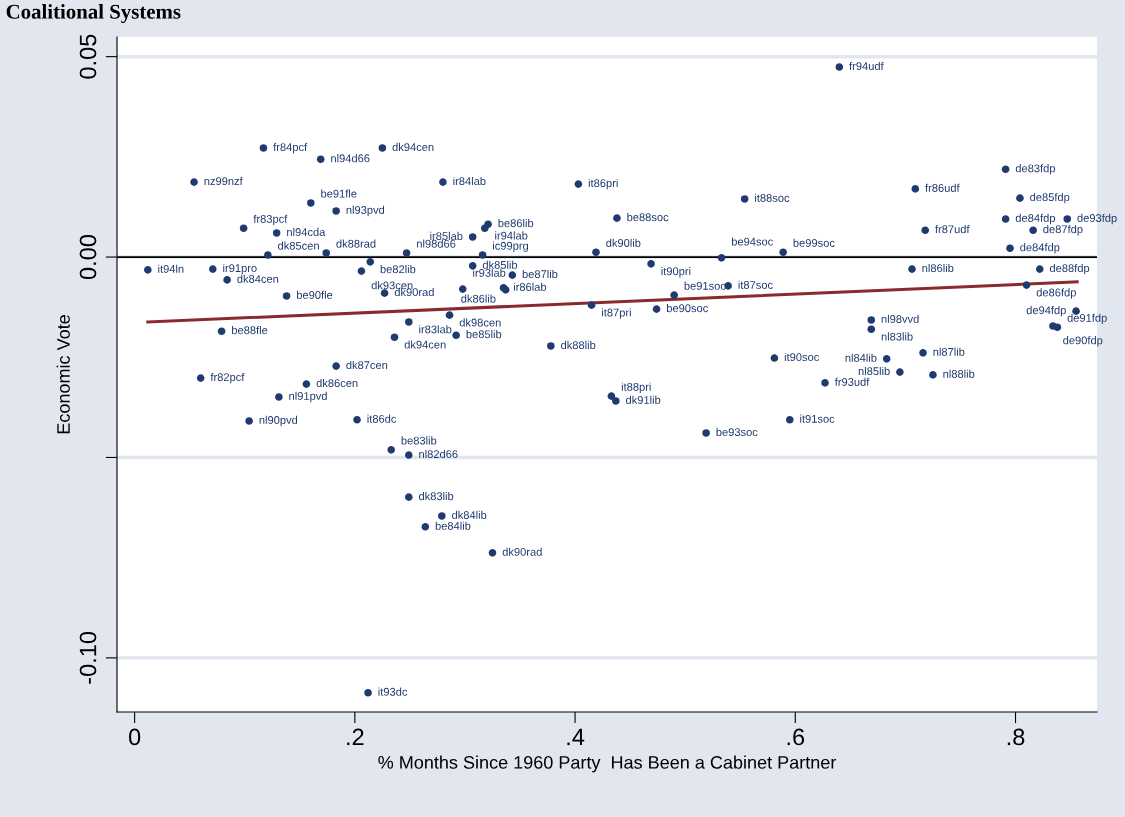  I want to click on annotation: fr94udf, so click(866, 66).